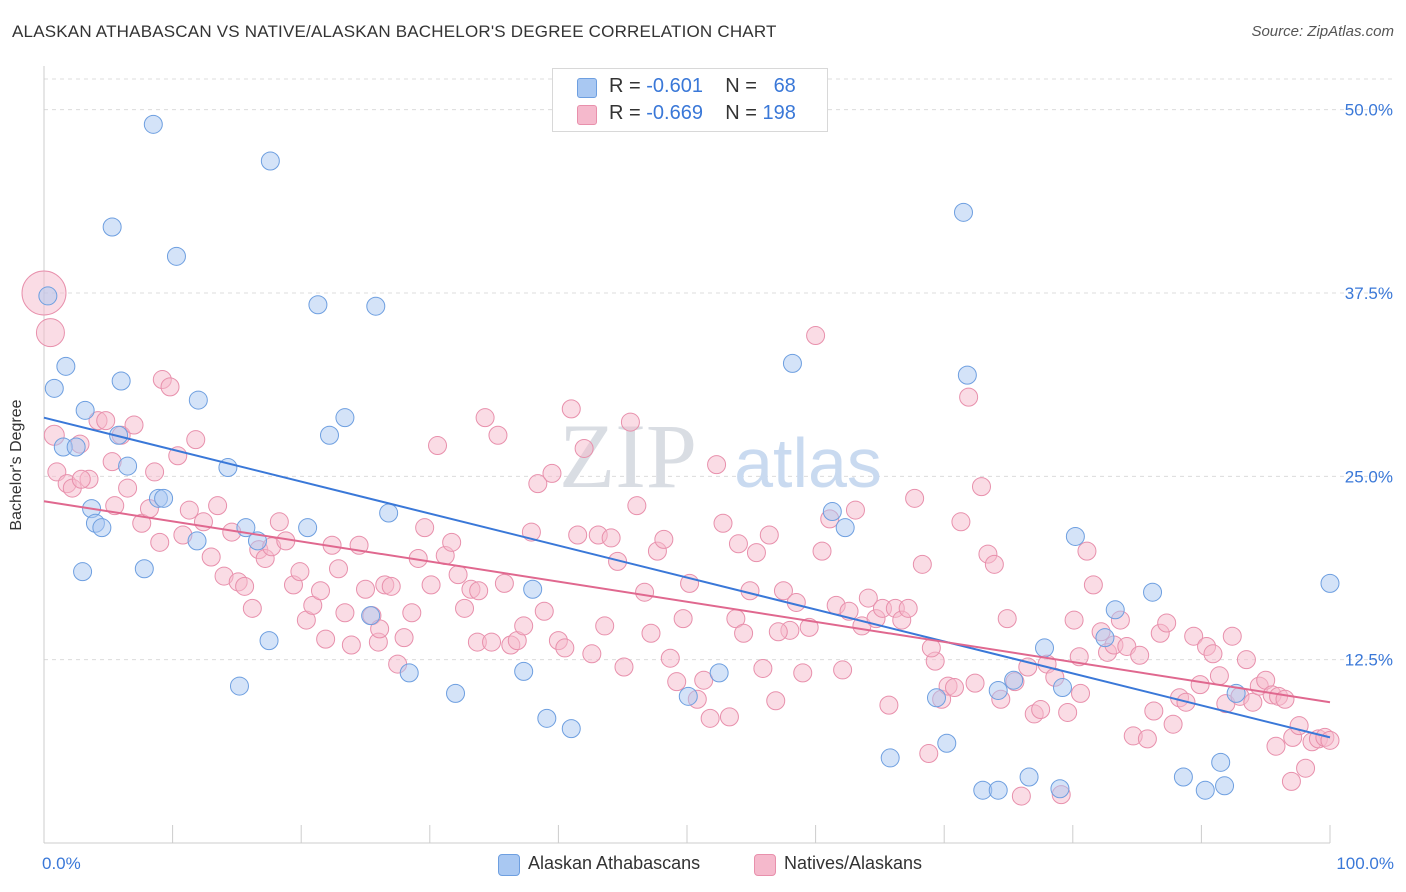 This screenshot has height=892, width=1406. Describe the element at coordinates (16, 465) in the screenshot. I see `y-axis-label: Bachelor's Degree` at that location.